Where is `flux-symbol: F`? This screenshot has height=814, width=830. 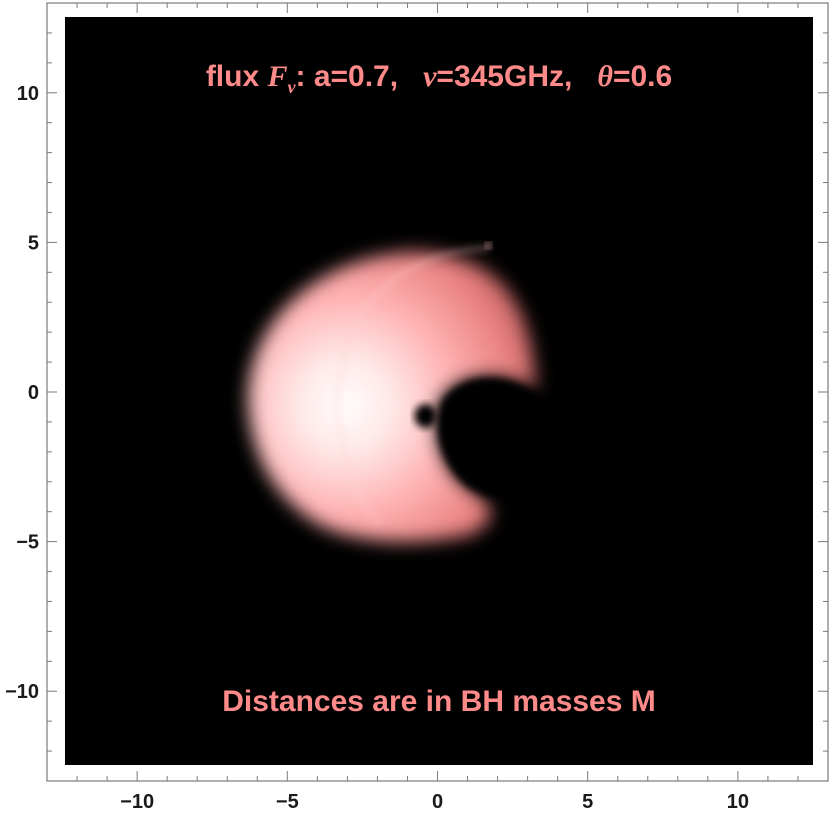
flux-symbol: F is located at coordinates (277, 76).